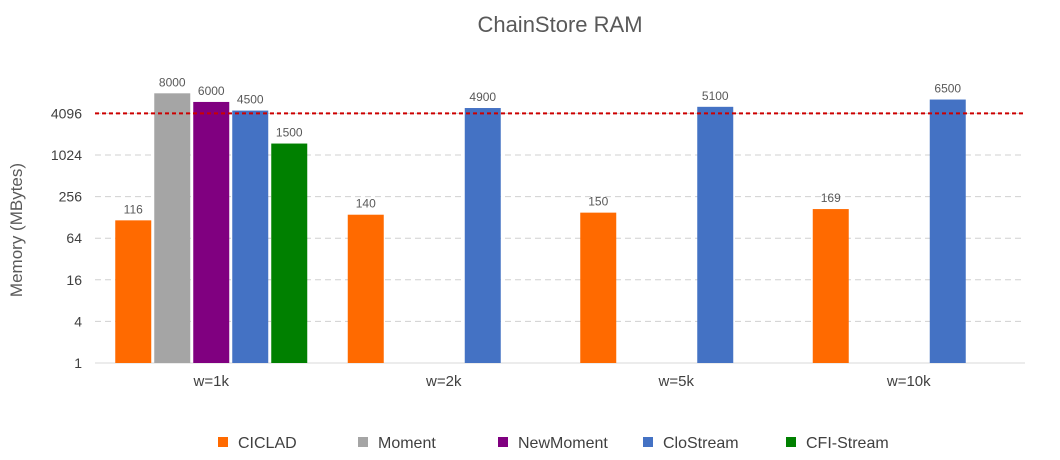 This screenshot has width=1060, height=460. Describe the element at coordinates (16, 230) in the screenshot. I see `y-axis-label: Memory (MBytes)` at that location.